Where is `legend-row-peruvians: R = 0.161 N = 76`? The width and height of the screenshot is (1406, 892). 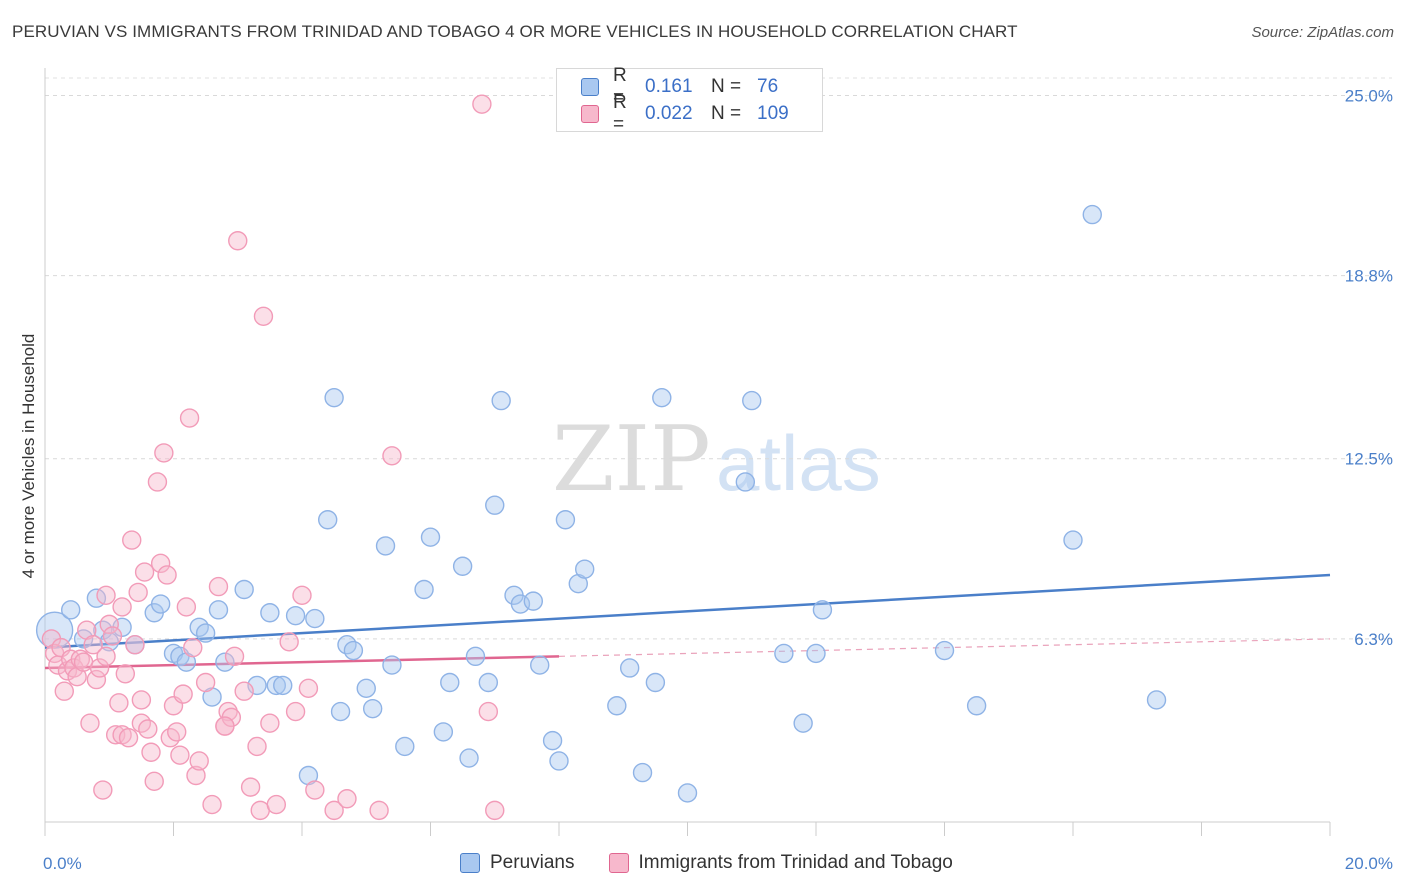 legend-row-peruvians: R = 0.161 N = 76 is located at coordinates (679, 86).